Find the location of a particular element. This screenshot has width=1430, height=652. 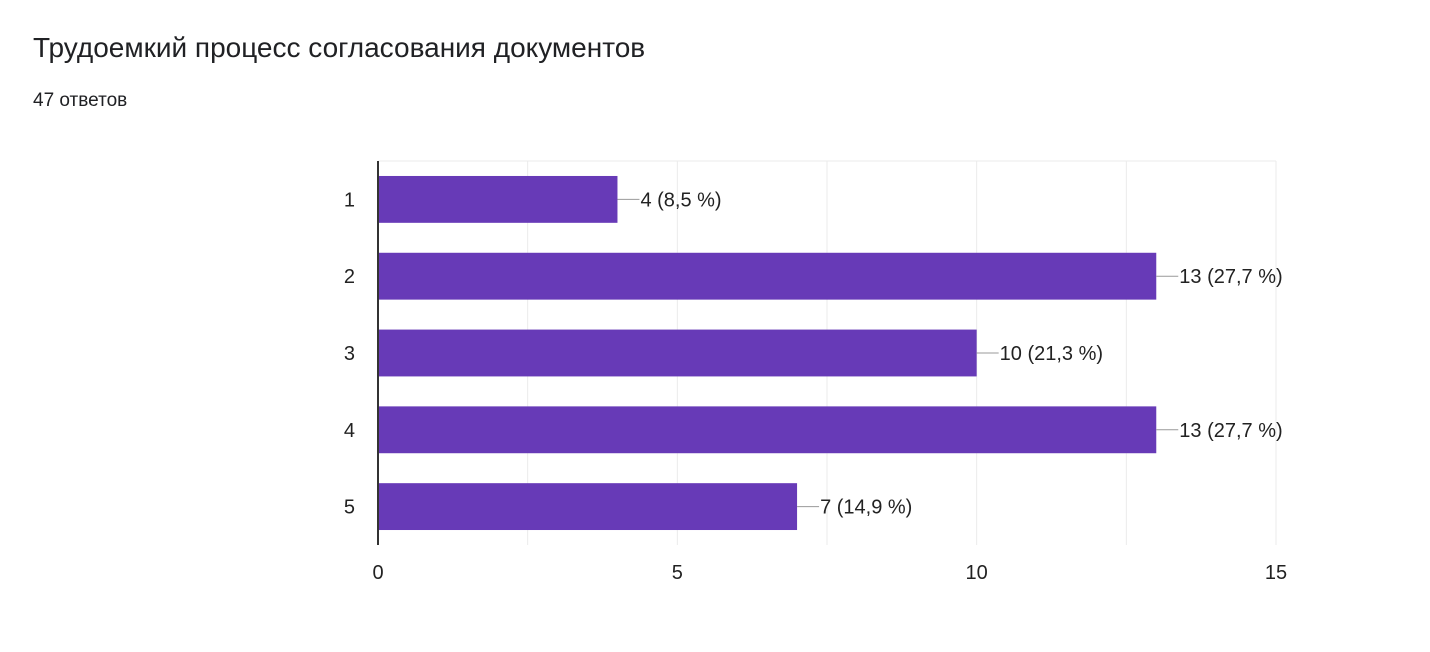

category-label: 2 is located at coordinates (349, 277).